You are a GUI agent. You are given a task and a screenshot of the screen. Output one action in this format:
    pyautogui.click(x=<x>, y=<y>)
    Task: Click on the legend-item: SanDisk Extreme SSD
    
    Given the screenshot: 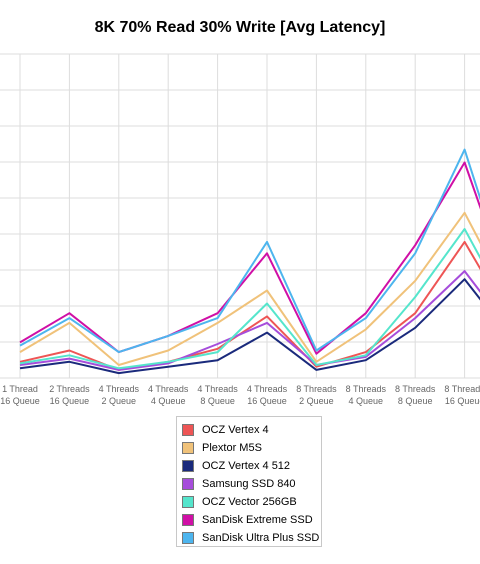 What is the action you would take?
    pyautogui.click(x=251, y=520)
    